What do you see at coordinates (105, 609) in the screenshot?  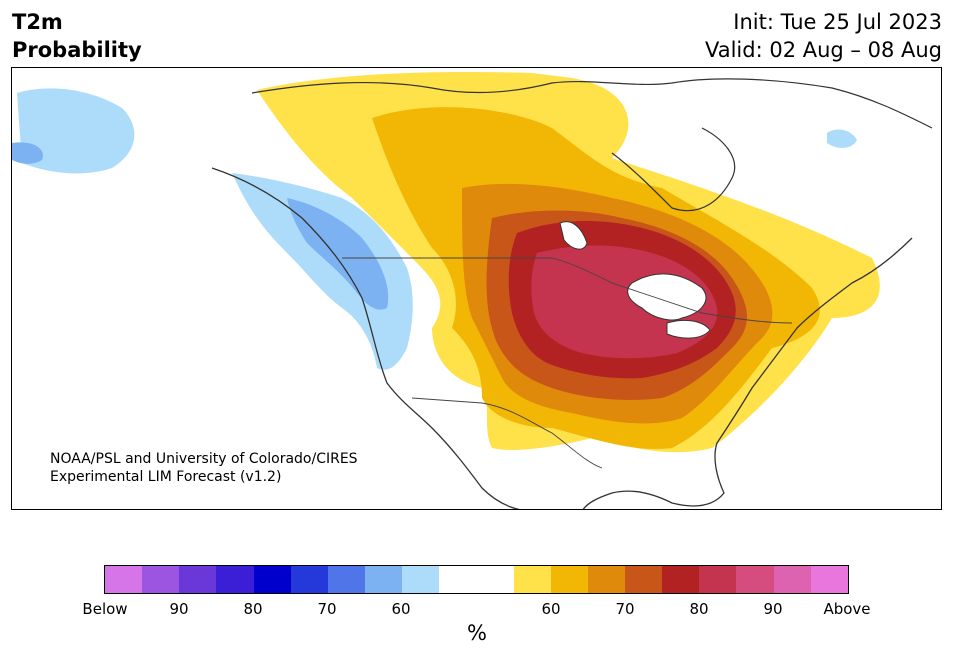 I see `colorbar-tick-label: Below` at bounding box center [105, 609].